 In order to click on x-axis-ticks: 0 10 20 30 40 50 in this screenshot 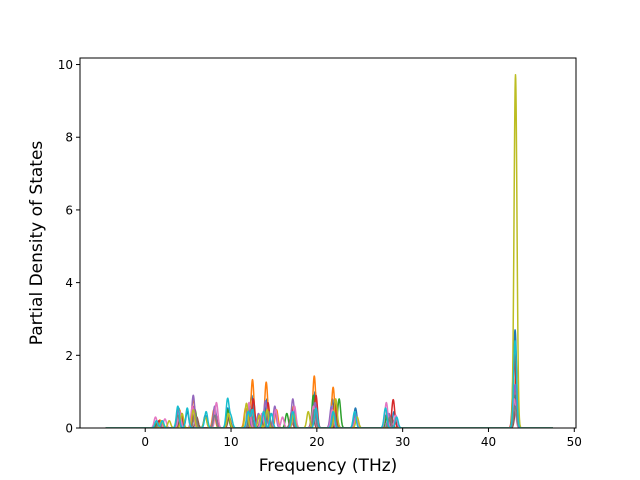, I will do `click(361, 438)`.